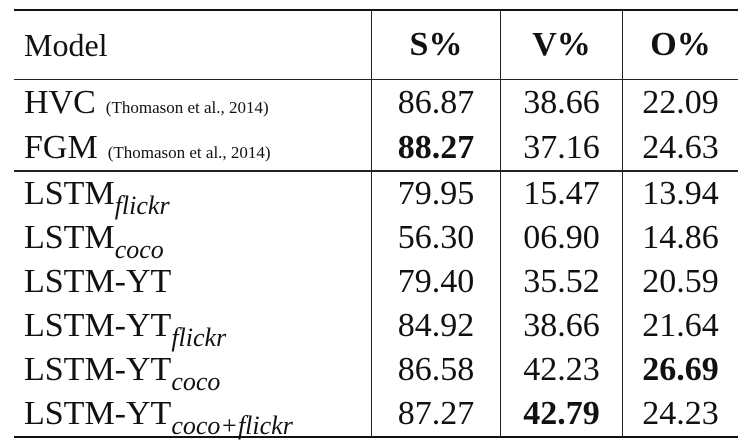  What do you see at coordinates (561, 370) in the screenshot?
I see `v-cell: 42.23` at bounding box center [561, 370].